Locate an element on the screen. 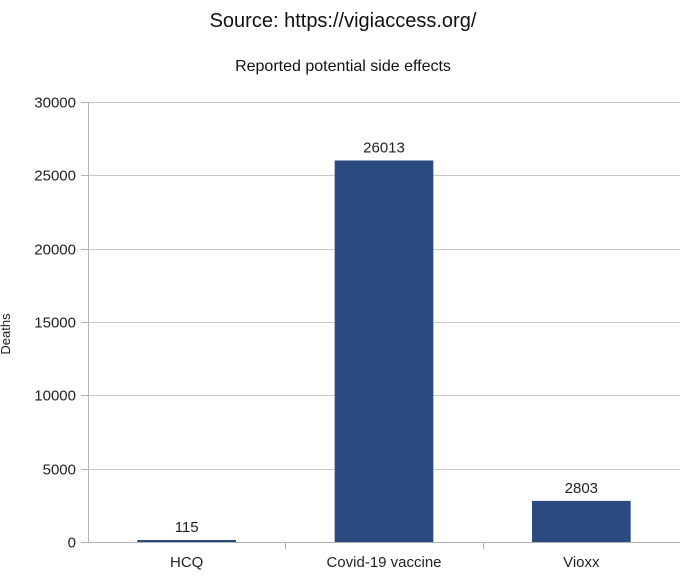 The height and width of the screenshot is (581, 680). bar-covid-19-vaccine is located at coordinates (384, 351).